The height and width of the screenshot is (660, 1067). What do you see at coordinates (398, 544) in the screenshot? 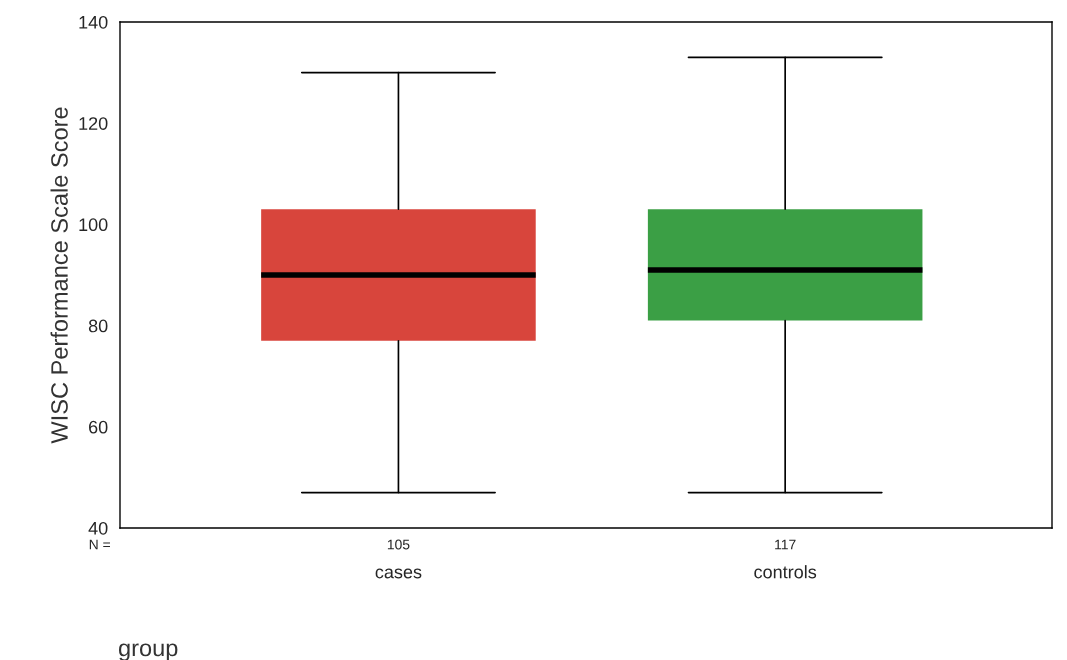
I see `text: 105` at bounding box center [398, 544].